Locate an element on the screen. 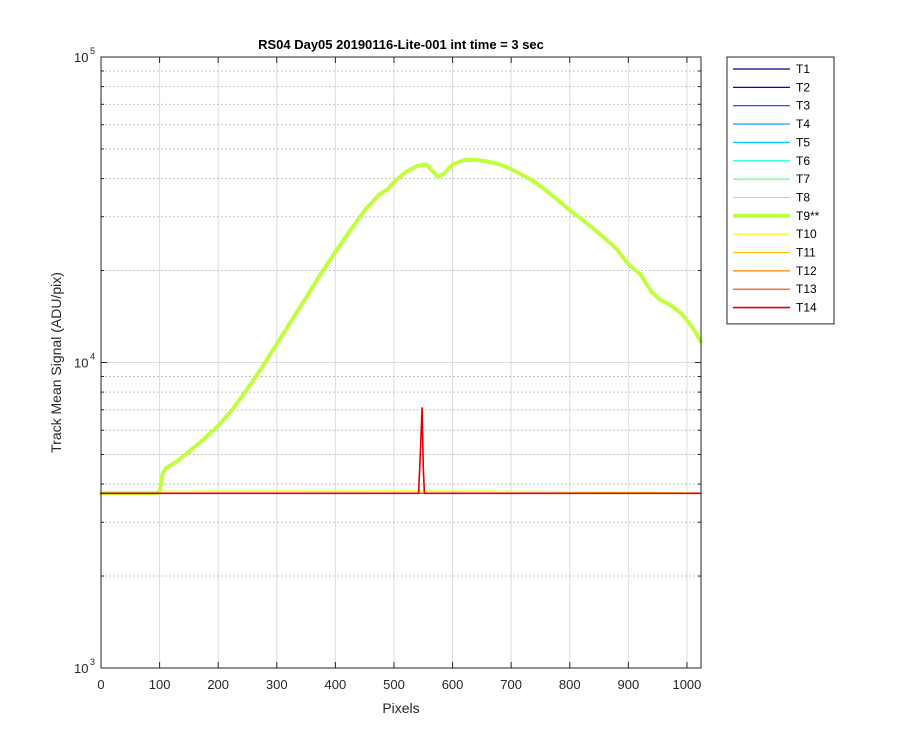 This screenshot has height=750, width=900. x-axis-title: Pixels is located at coordinates (400, 708).